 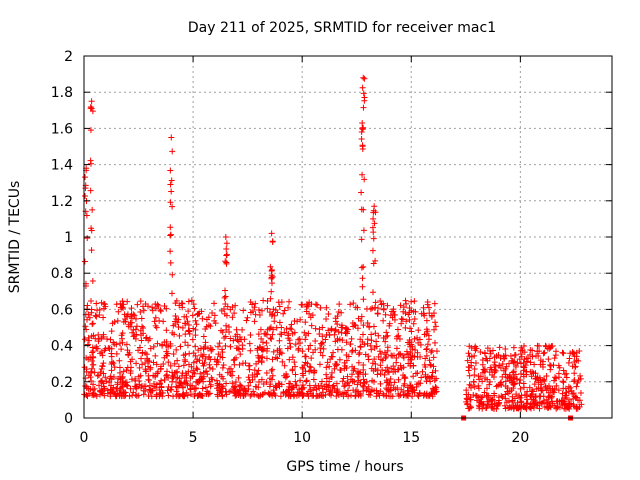 What do you see at coordinates (15, 237) in the screenshot?
I see `y-axis-label: SRMTID / TECUs` at bounding box center [15, 237].